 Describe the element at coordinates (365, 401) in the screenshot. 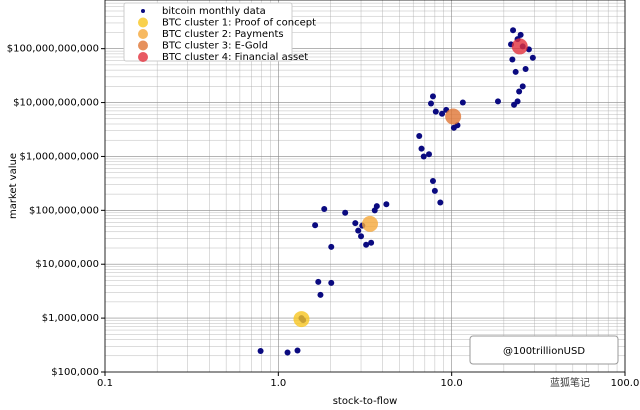

I see `x-axis-label: stock-to-flow` at that location.